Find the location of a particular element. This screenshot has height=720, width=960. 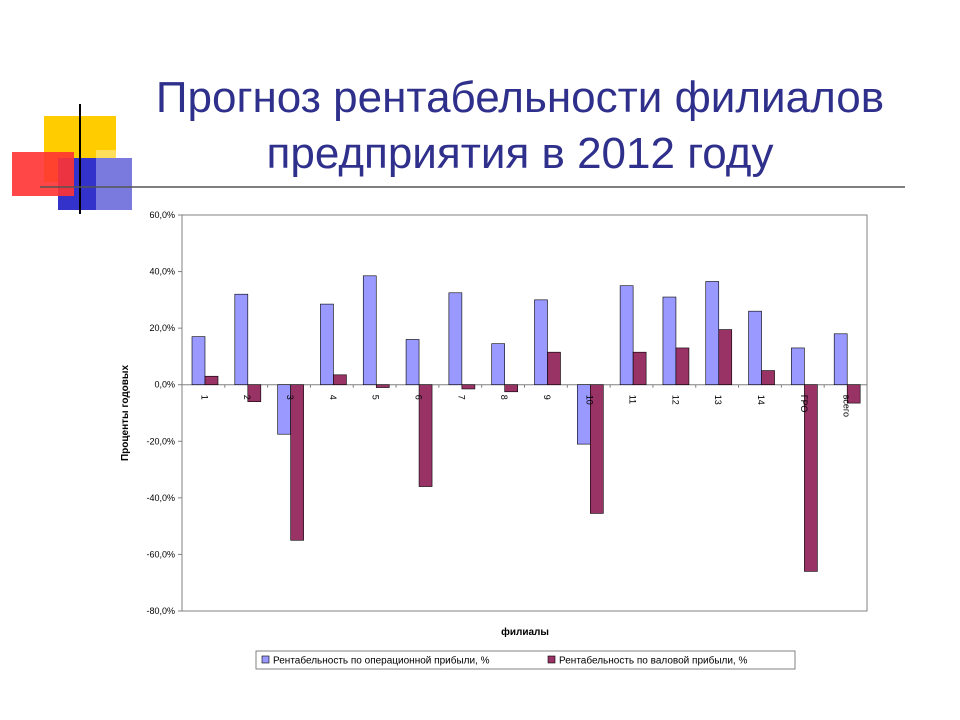

y-tick-label: -60,0% is located at coordinates (160, 554).